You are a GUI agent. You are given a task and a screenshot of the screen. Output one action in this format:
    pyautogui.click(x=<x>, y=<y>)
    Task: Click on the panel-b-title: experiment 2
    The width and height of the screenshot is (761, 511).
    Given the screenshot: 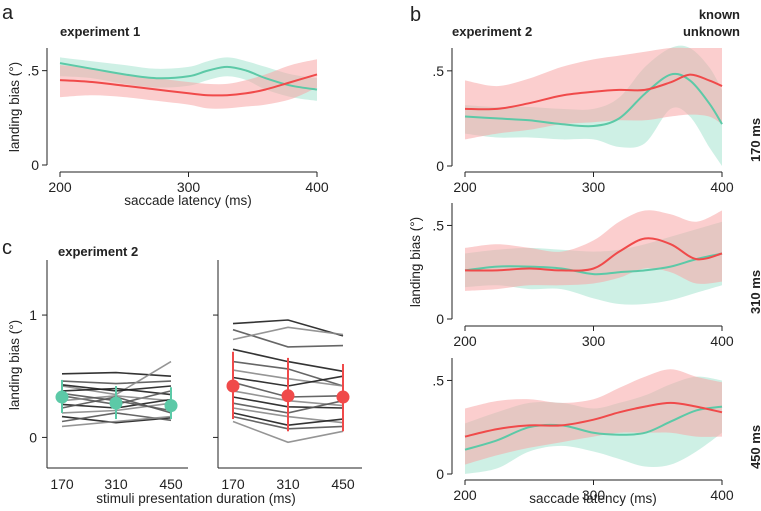 What is the action you would take?
    pyautogui.click(x=492, y=31)
    